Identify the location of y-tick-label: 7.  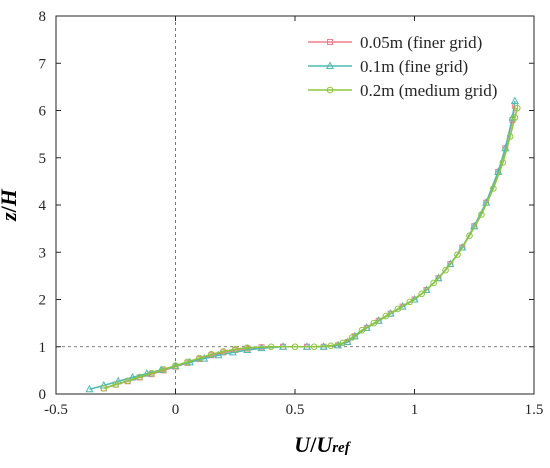
(43, 64).